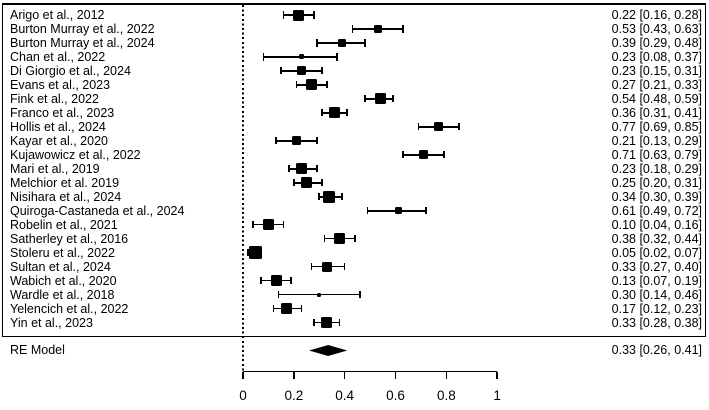  What do you see at coordinates (354, 57) in the screenshot?
I see `study-row: Chan et al., 2022 0.23 [0.08, 0.37]` at bounding box center [354, 57].